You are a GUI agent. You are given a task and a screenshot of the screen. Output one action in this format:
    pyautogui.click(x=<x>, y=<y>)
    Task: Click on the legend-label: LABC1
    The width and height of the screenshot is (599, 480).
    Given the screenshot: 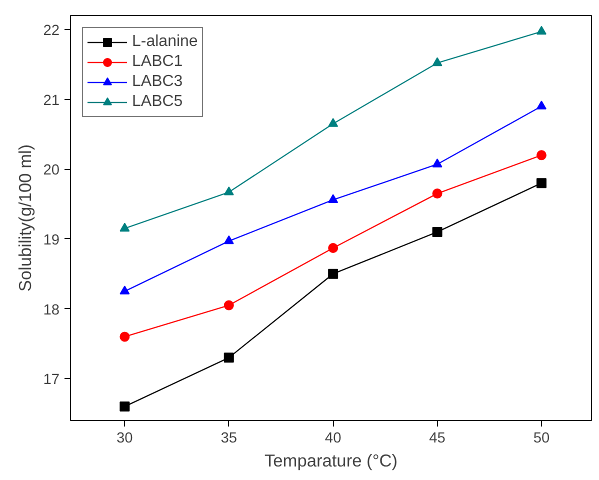 What is the action you would take?
    pyautogui.click(x=157, y=62)
    